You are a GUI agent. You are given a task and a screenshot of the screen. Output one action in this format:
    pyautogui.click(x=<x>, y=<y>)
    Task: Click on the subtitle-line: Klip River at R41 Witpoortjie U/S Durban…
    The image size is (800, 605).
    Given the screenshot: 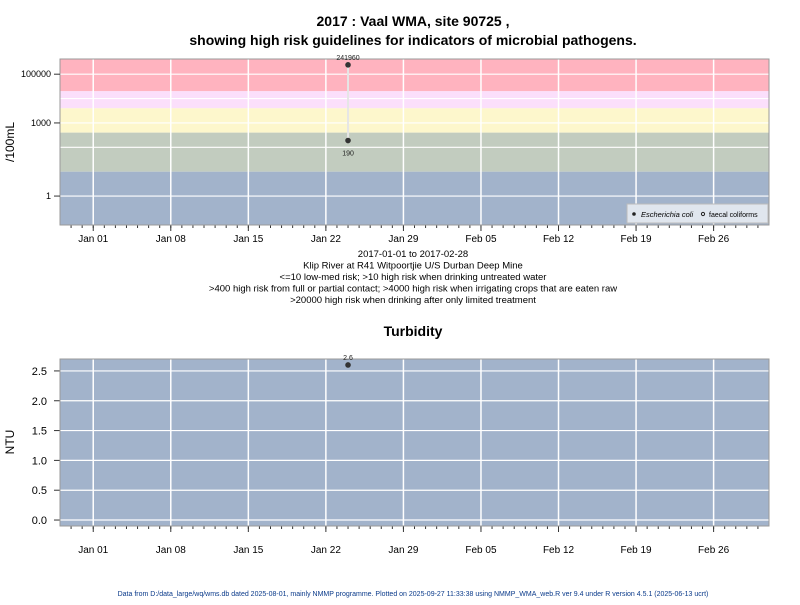 What is the action you would take?
    pyautogui.click(x=413, y=266)
    